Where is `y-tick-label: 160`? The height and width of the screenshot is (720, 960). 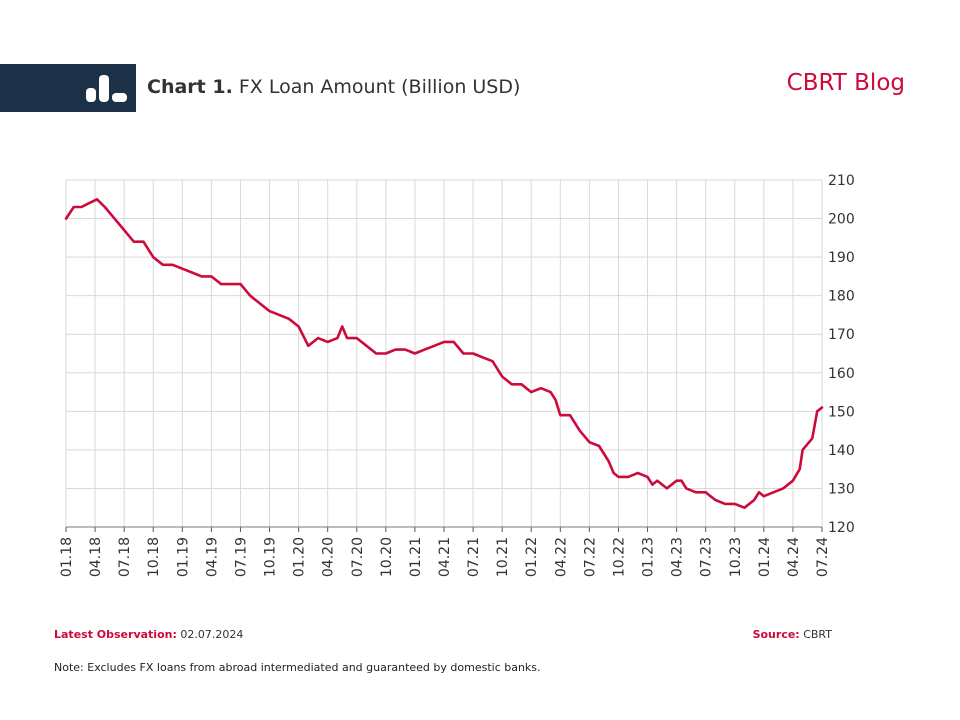
y-tick-label: 160 is located at coordinates (841, 374).